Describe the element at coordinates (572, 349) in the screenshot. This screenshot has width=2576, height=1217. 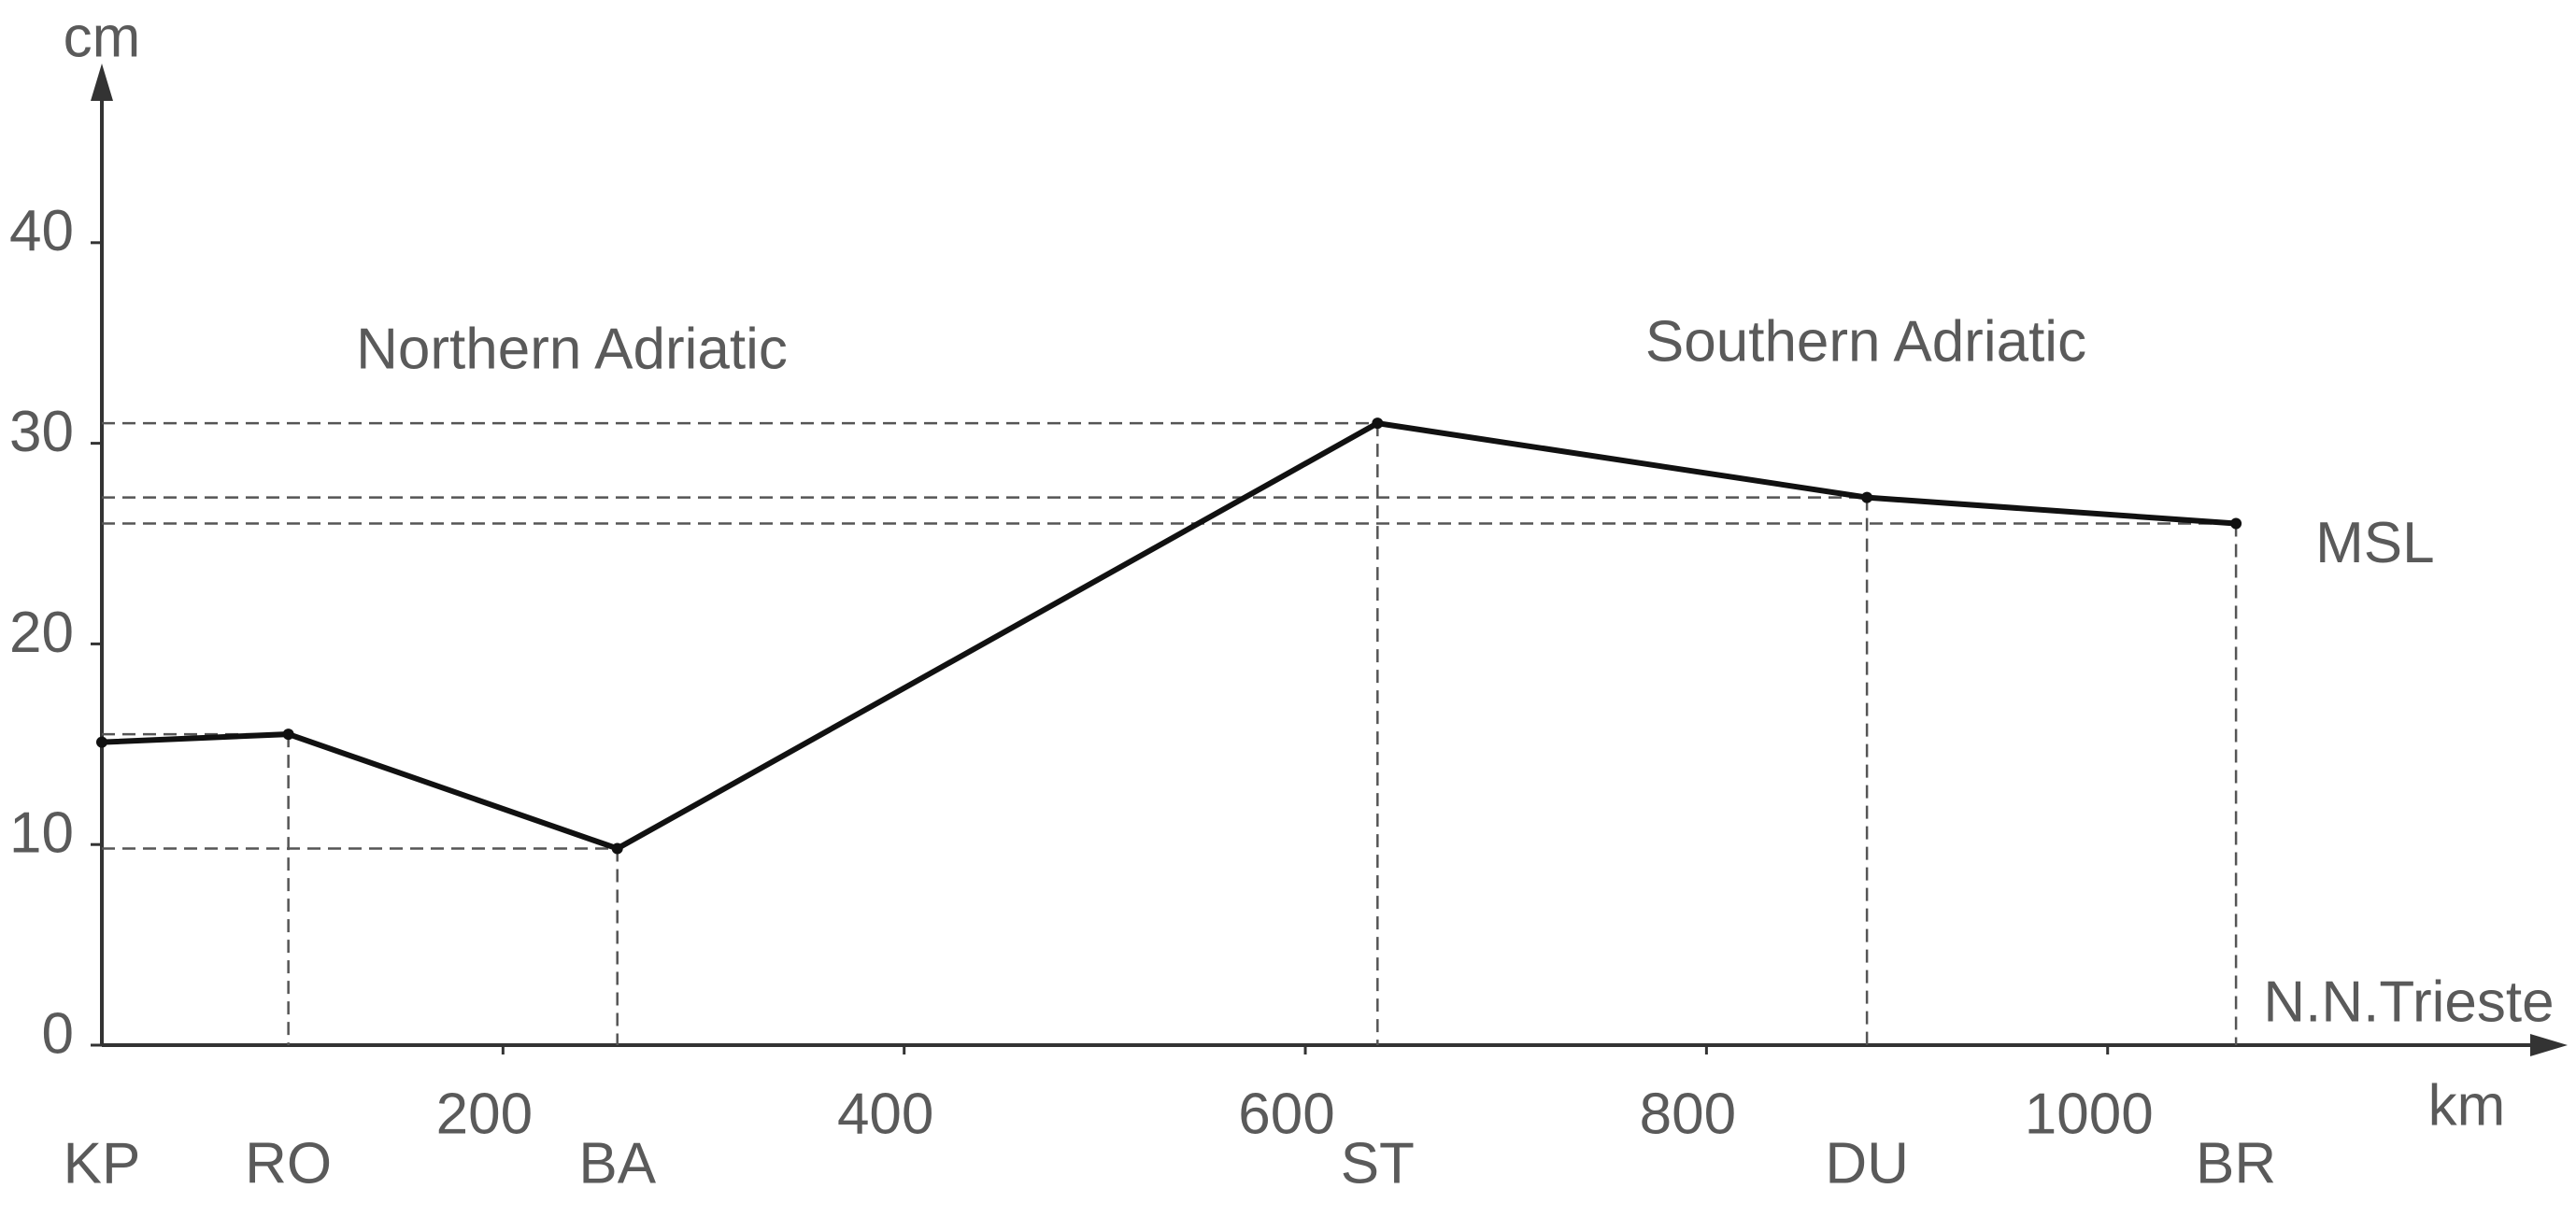
I see `region-label: Northern Adriatic` at that location.